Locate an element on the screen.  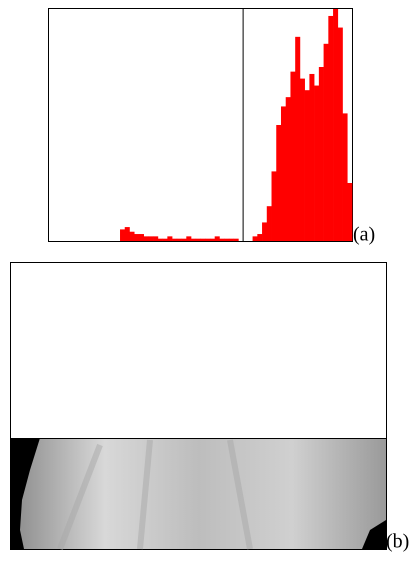
road-texture is located at coordinates (155, 495).